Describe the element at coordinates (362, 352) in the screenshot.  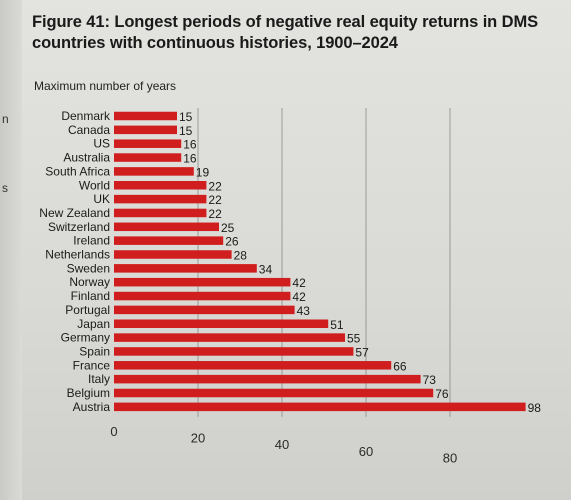
I see `value-label: 57` at that location.